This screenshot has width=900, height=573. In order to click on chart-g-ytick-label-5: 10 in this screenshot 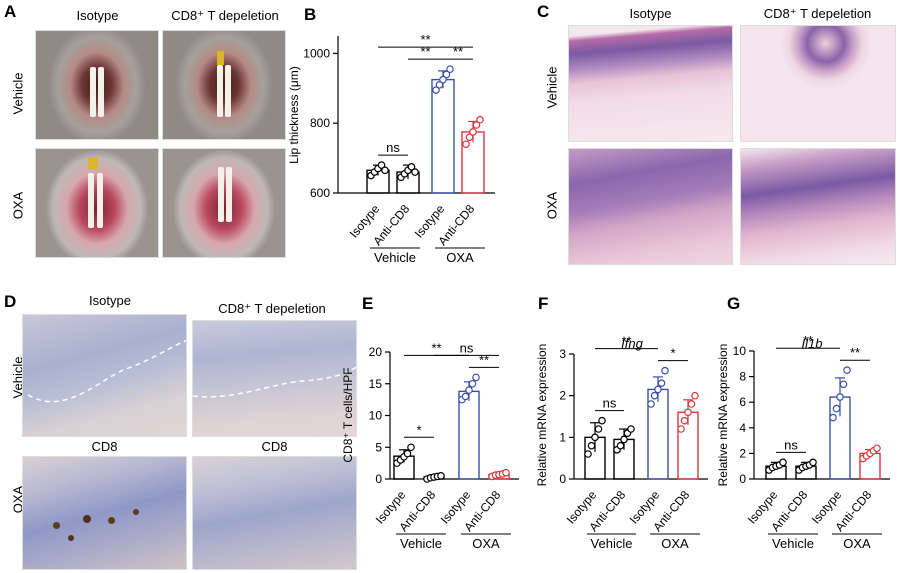, I will do `click(740, 351)`.